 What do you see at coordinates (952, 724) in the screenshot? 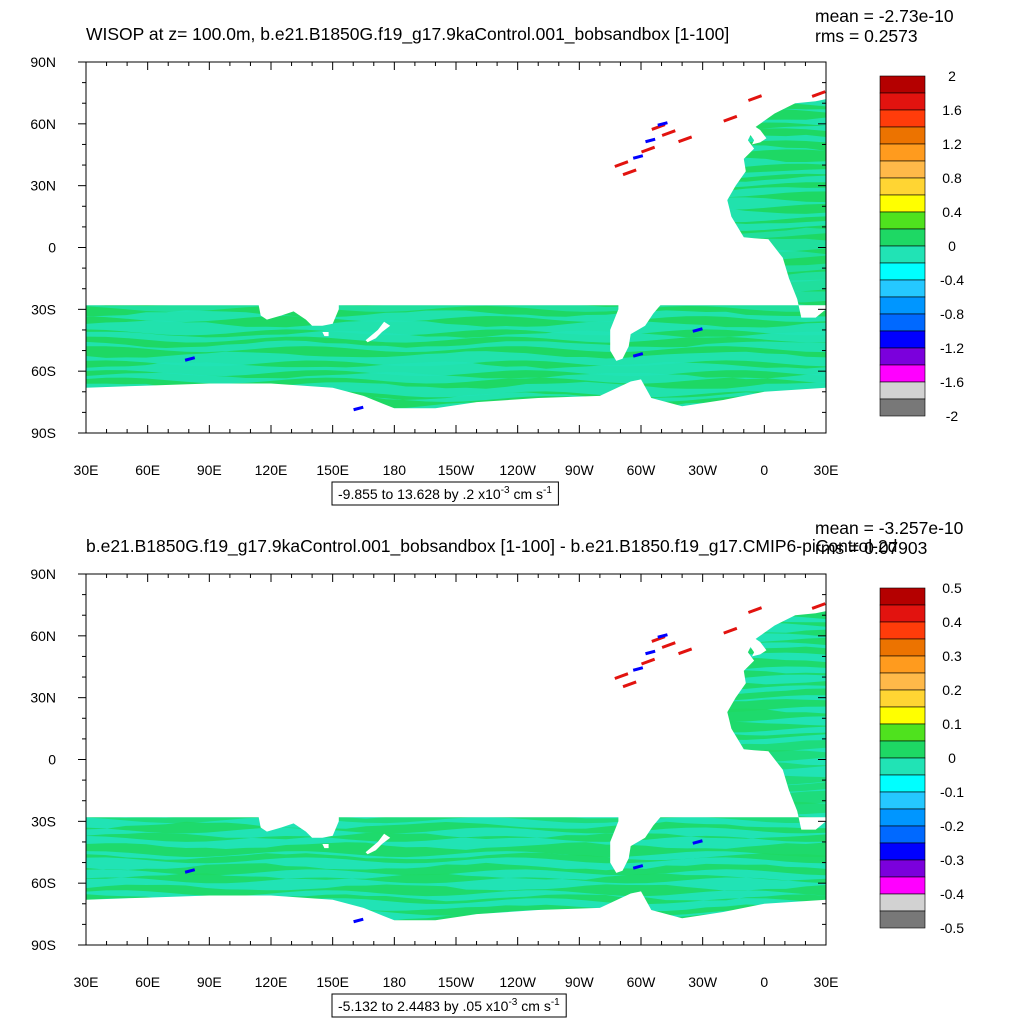
I see `colorbar-label: 0.1` at bounding box center [952, 724].